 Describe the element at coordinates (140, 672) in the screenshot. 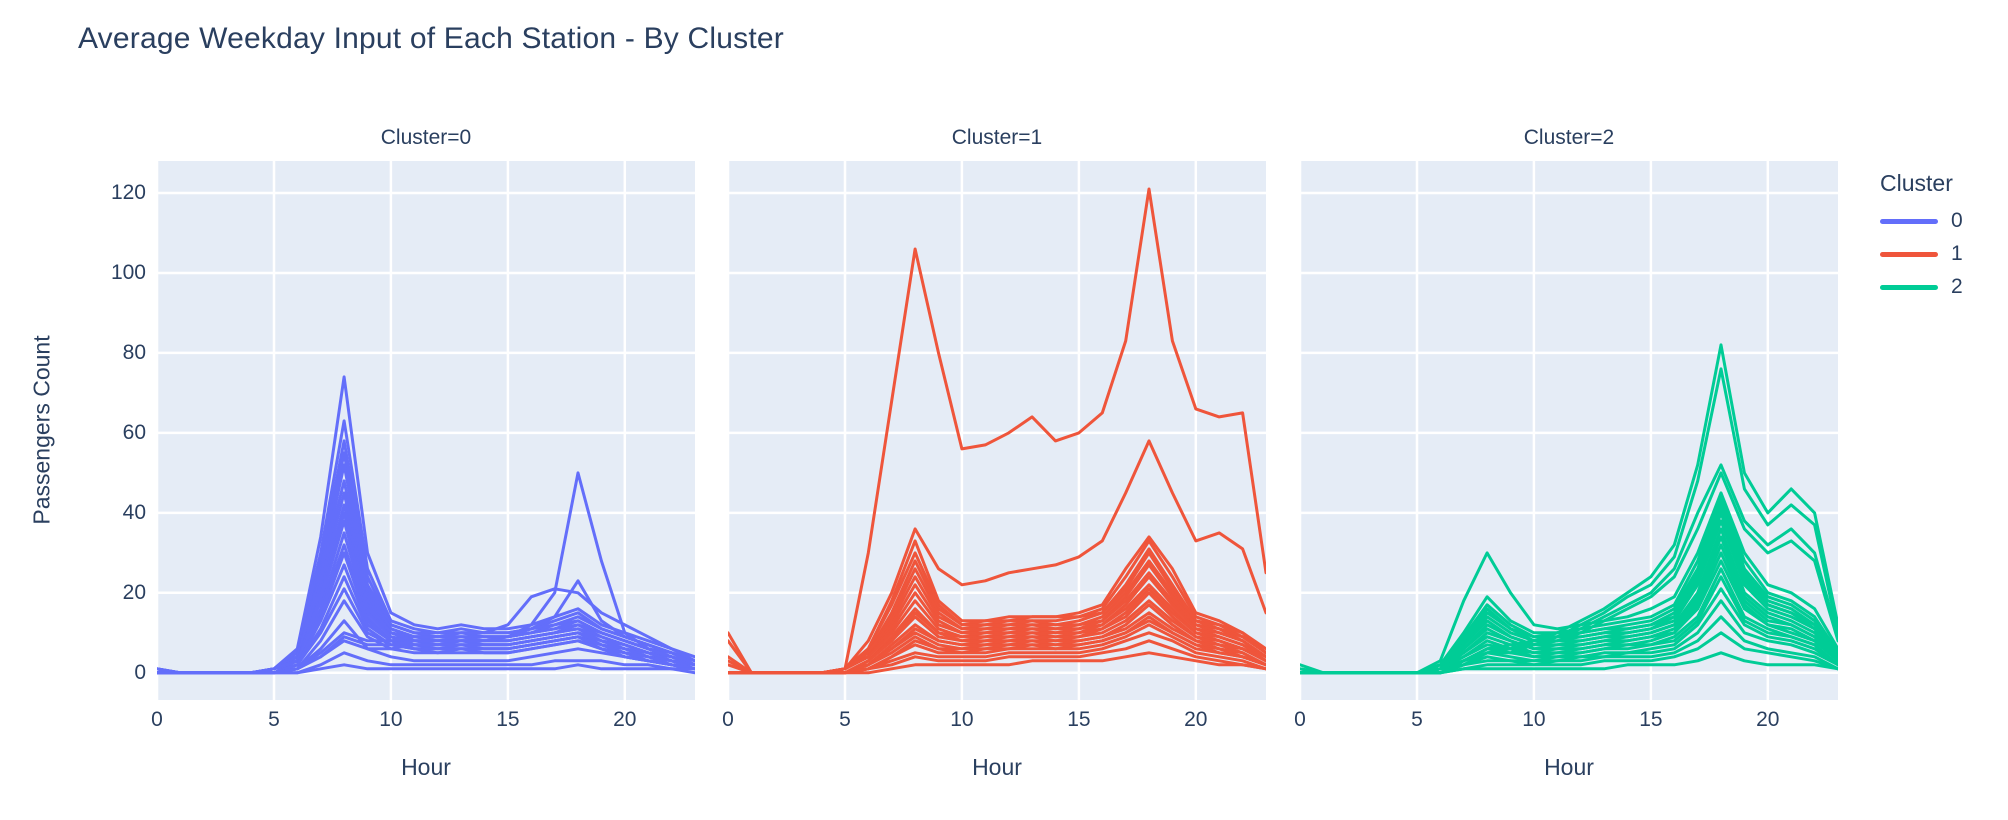

I see `y-tick-label: 0` at that location.